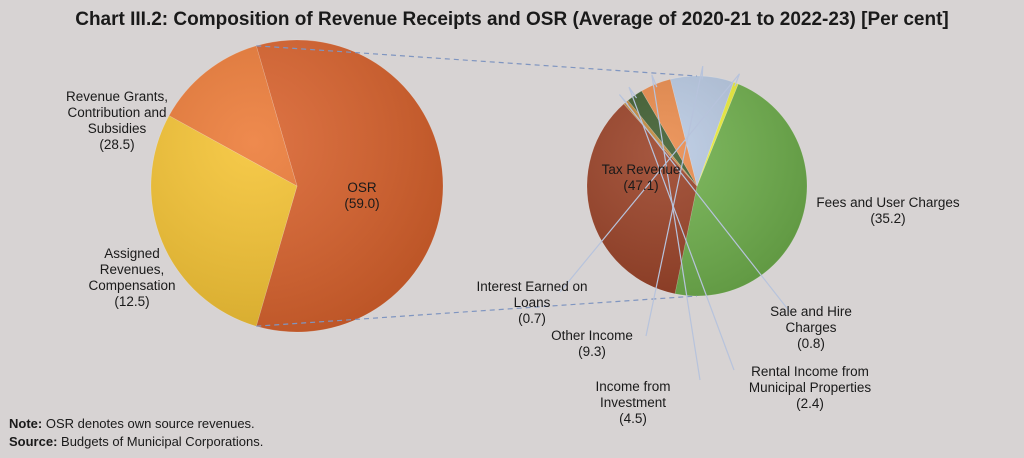 Image resolution: width=1024 pixels, height=458 pixels. Describe the element at coordinates (532, 286) in the screenshot. I see `label-line: Interest Earned on` at that location.